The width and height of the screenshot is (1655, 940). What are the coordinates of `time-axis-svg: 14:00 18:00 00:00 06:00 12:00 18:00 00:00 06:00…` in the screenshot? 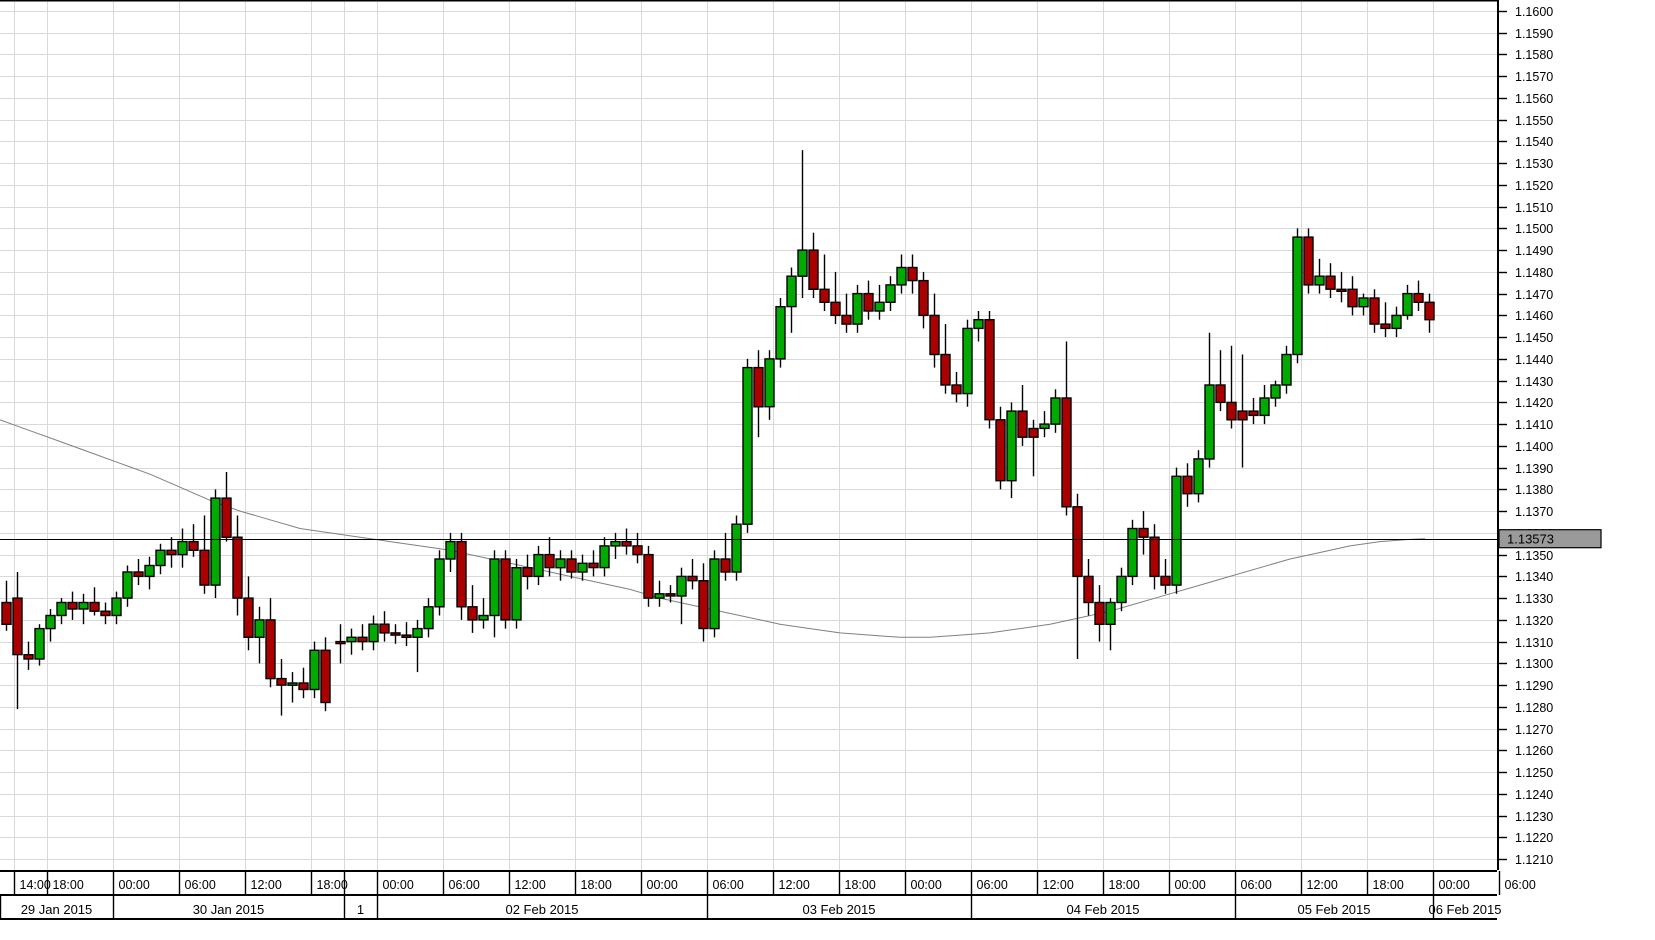 It's located at (827, 905).